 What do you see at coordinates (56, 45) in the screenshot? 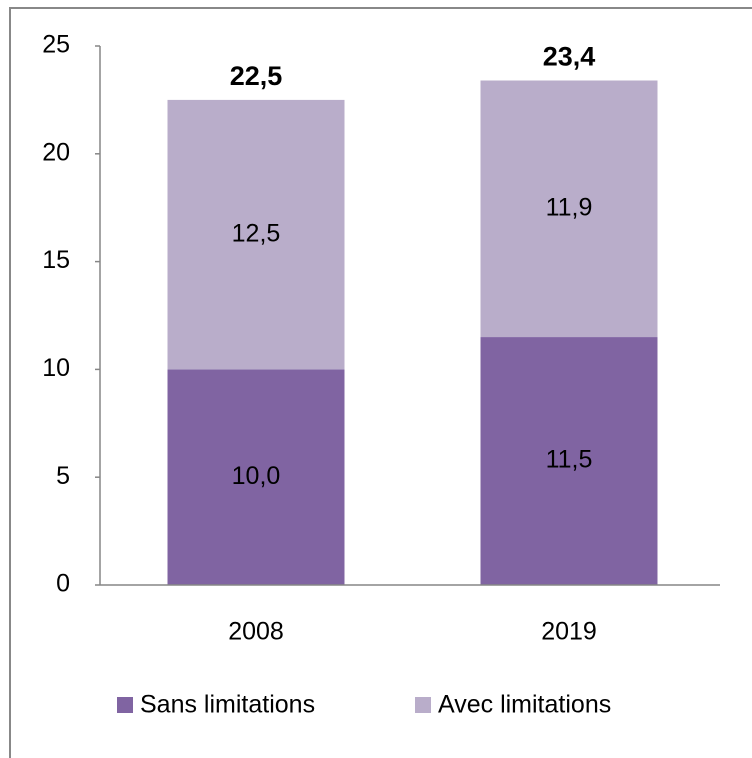
I see `y-tick-label: 25` at bounding box center [56, 45].